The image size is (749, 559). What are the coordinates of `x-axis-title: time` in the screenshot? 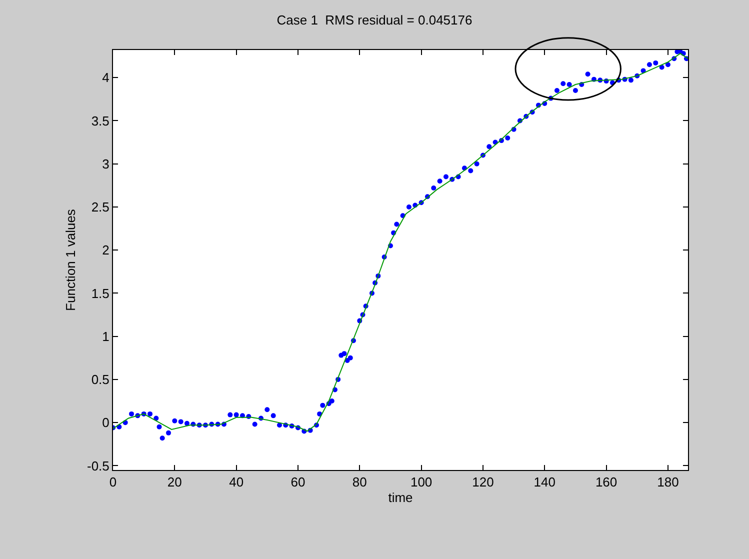 It's located at (400, 498).